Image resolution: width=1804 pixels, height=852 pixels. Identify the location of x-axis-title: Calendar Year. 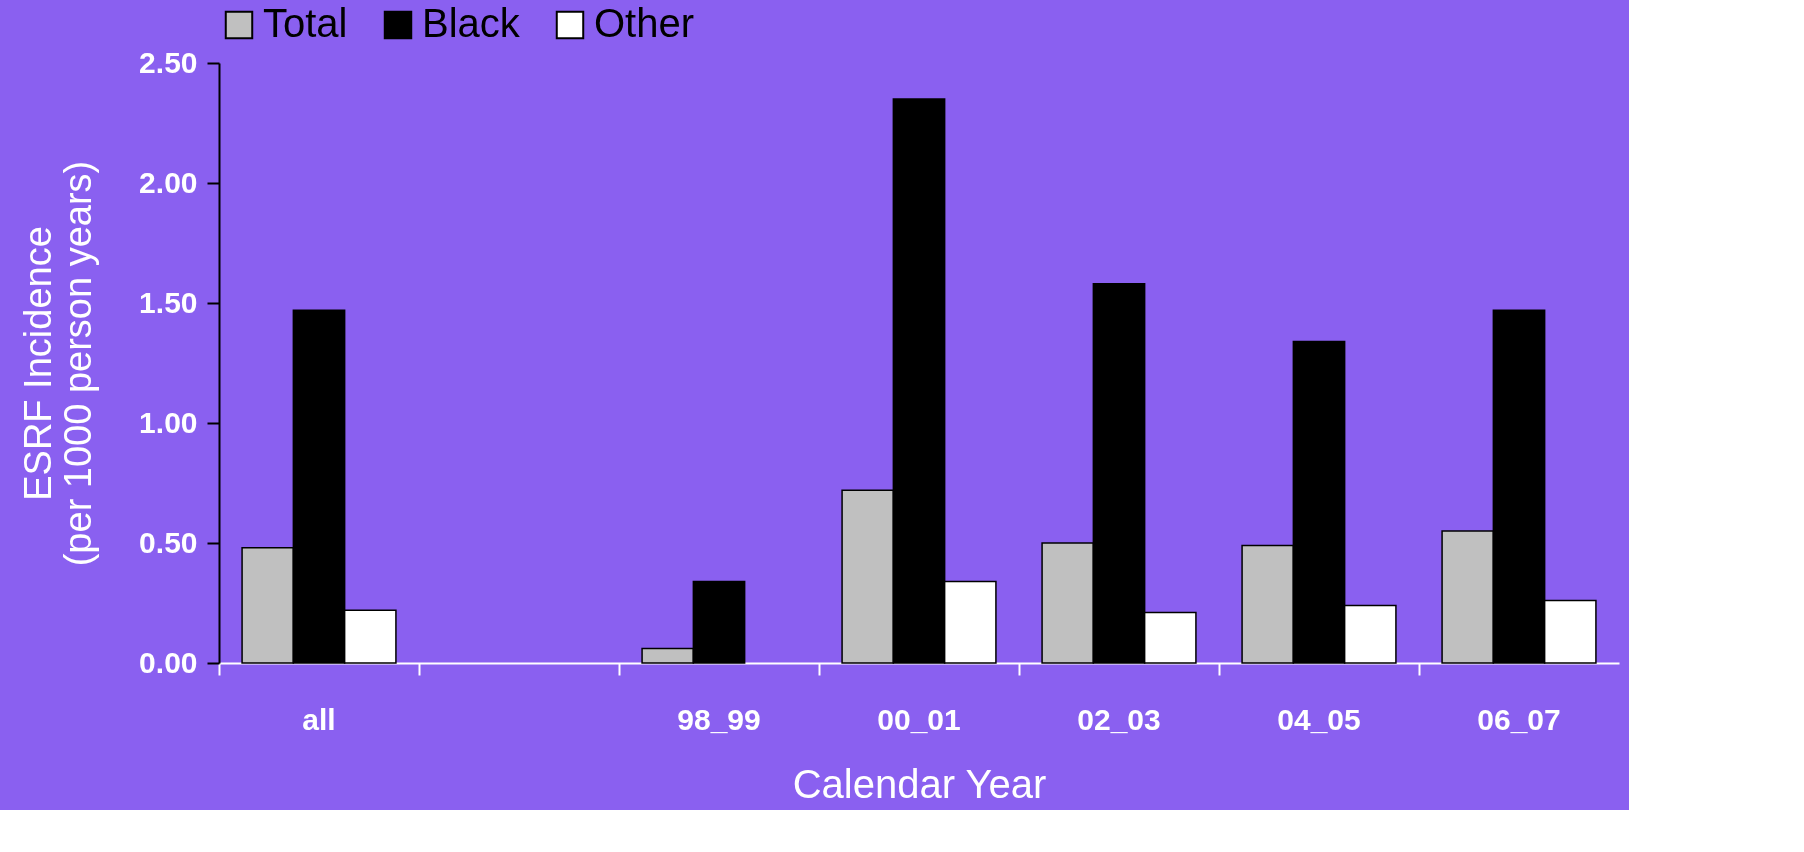
(919, 783).